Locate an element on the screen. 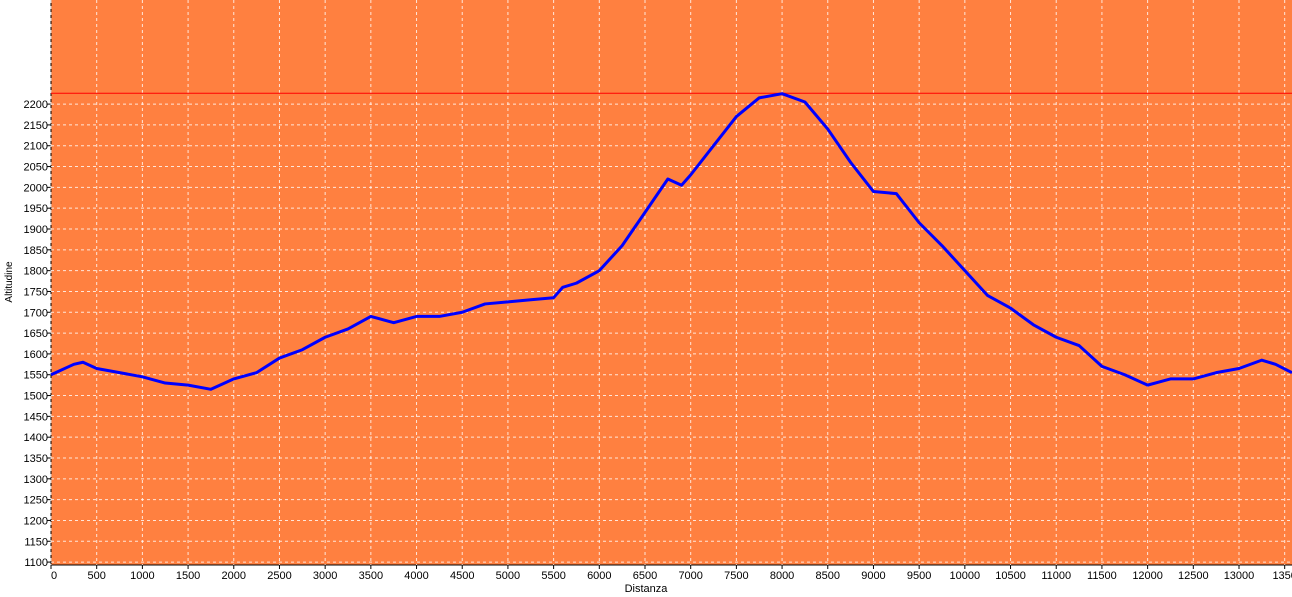 This screenshot has height=597, width=1292. x-tick-label: 11000 is located at coordinates (1056, 576).